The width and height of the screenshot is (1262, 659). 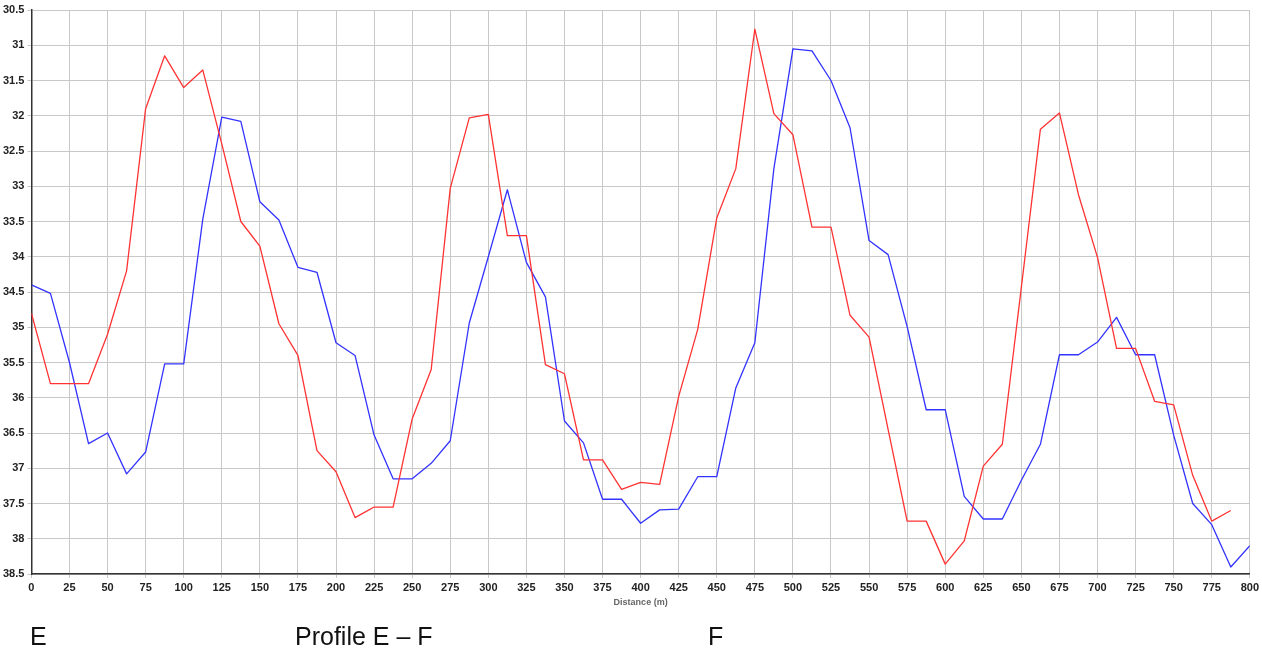 What do you see at coordinates (13, 432) in the screenshot?
I see `y-tick-label: 36.5` at bounding box center [13, 432].